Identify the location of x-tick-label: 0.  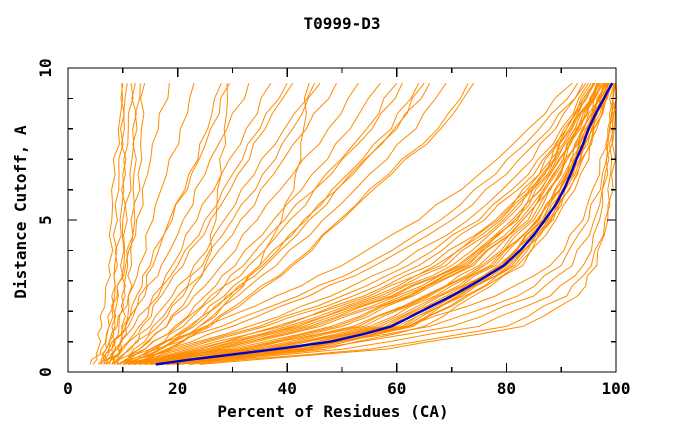
(68, 388).